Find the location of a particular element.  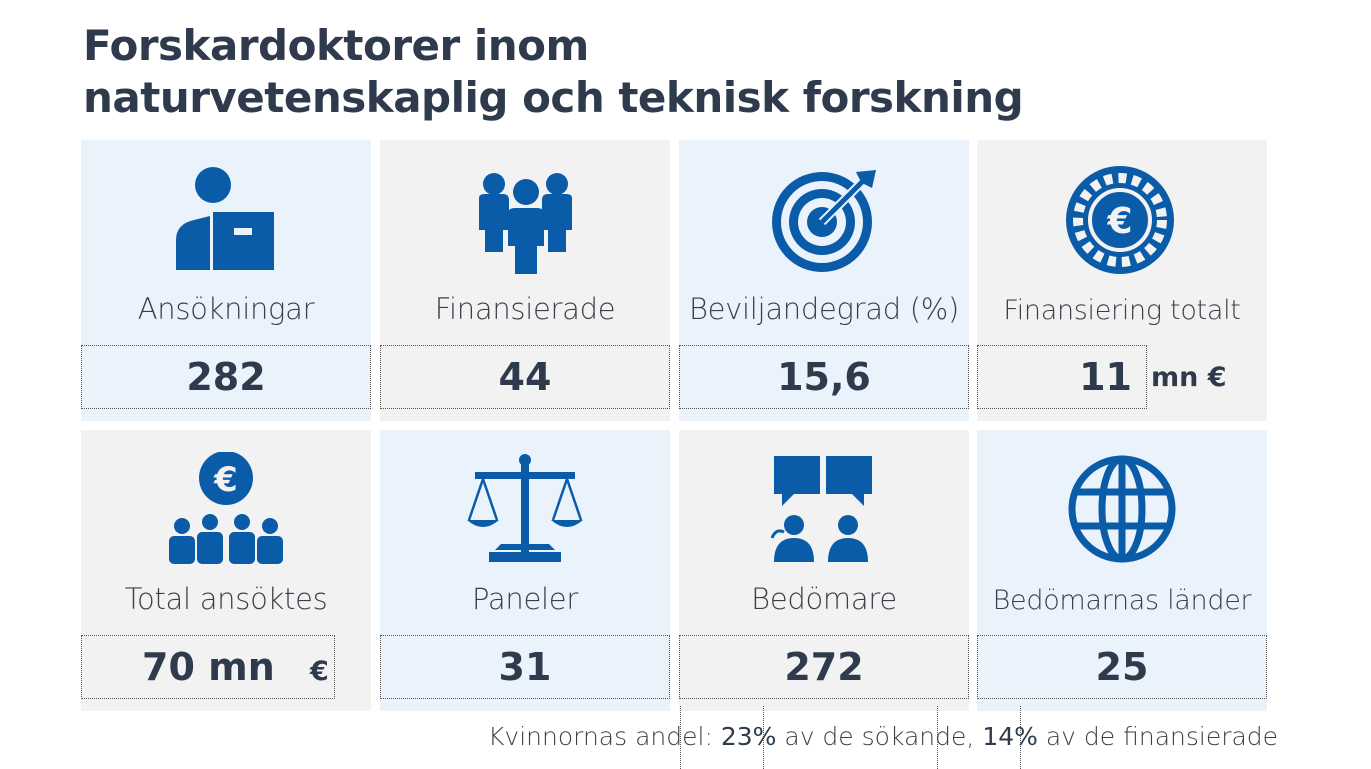

euro-coin-icon: € is located at coordinates (1122, 219).